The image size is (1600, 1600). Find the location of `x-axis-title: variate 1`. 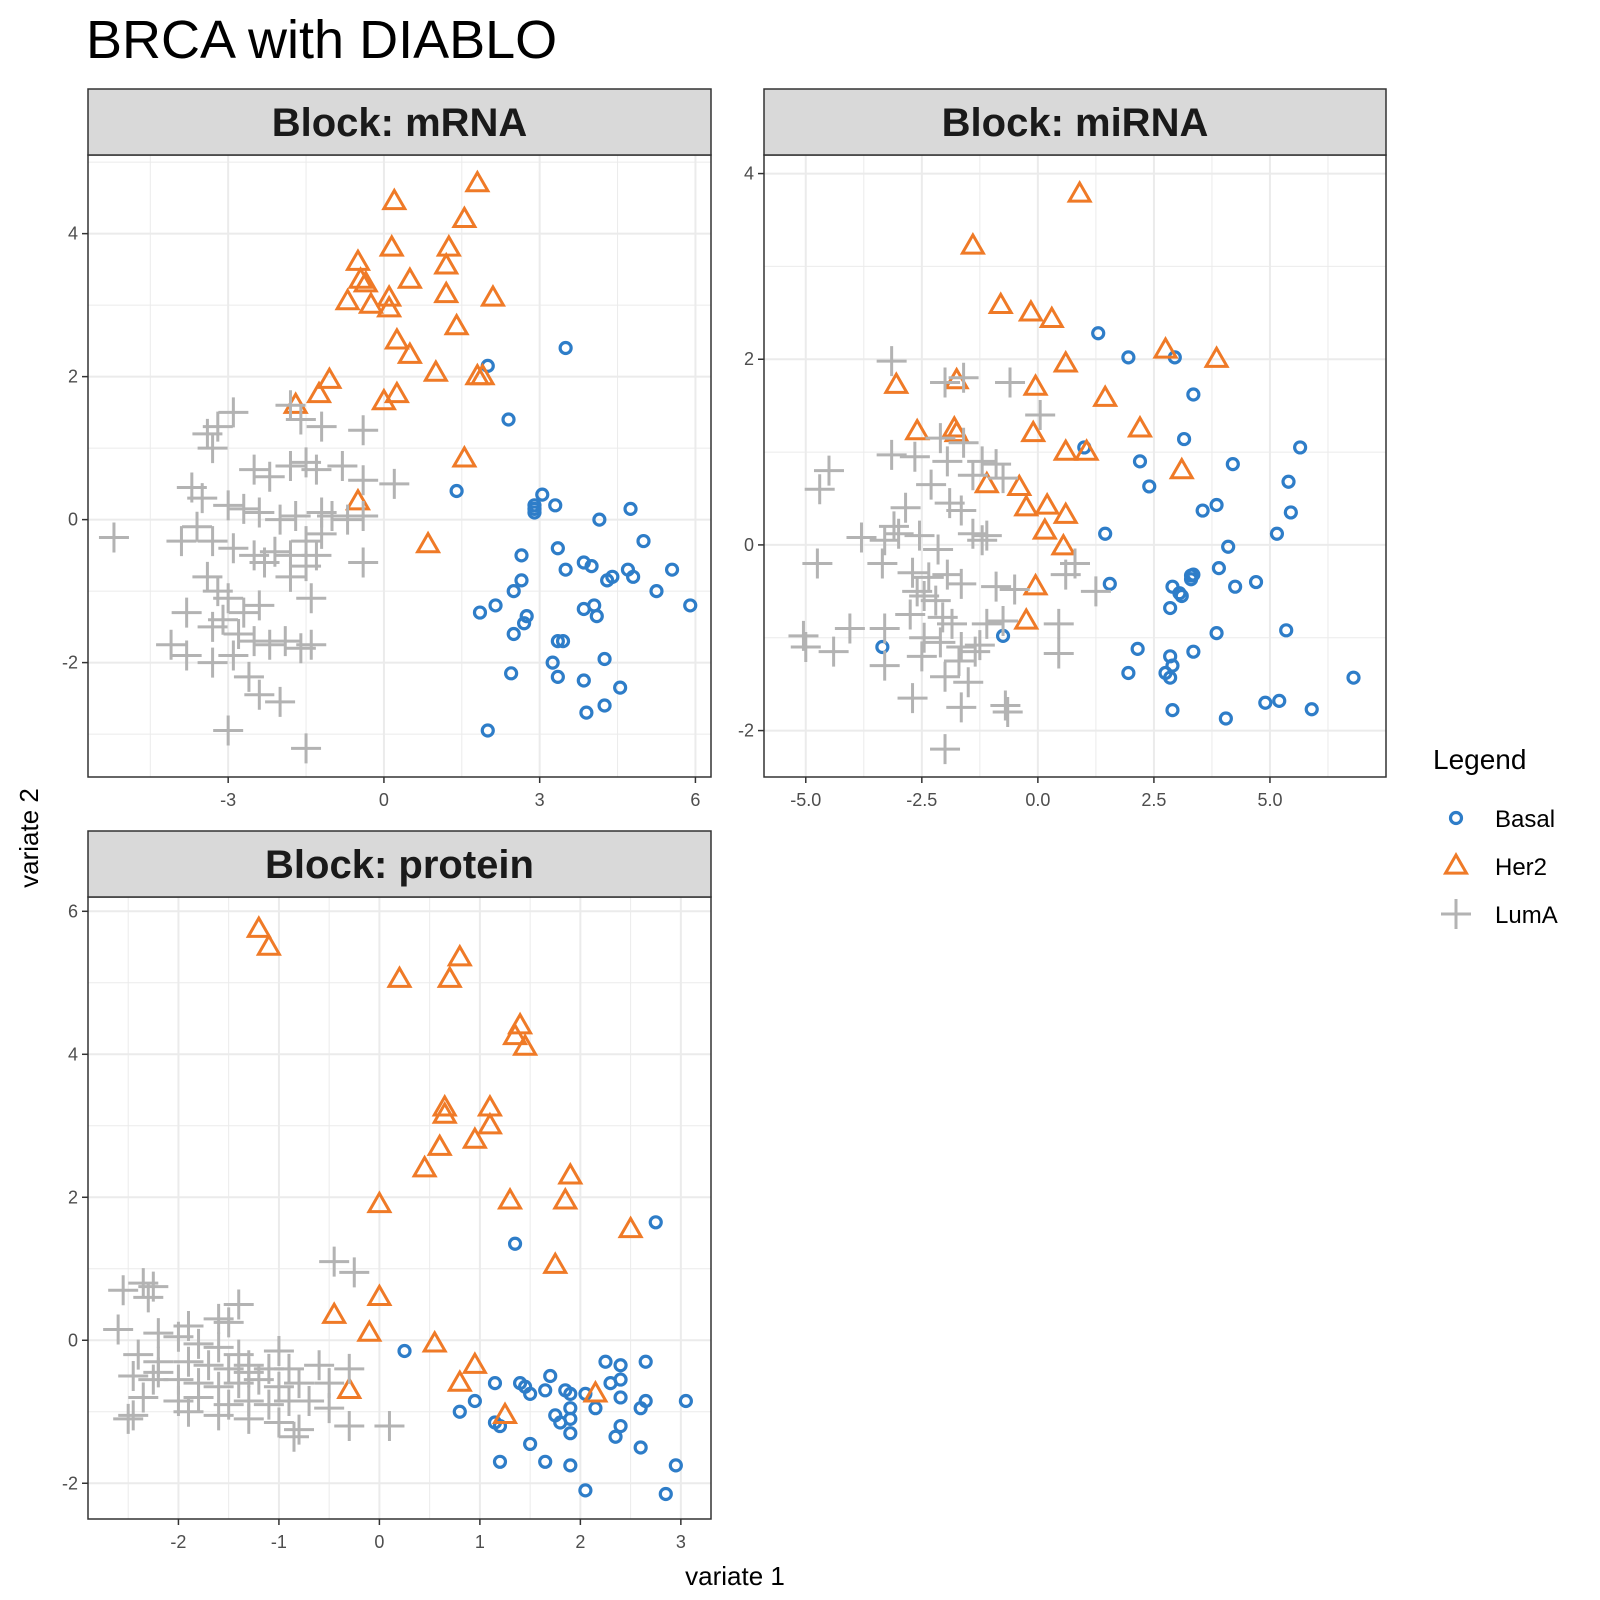

x-axis-title: variate 1 is located at coordinates (735, 1576).